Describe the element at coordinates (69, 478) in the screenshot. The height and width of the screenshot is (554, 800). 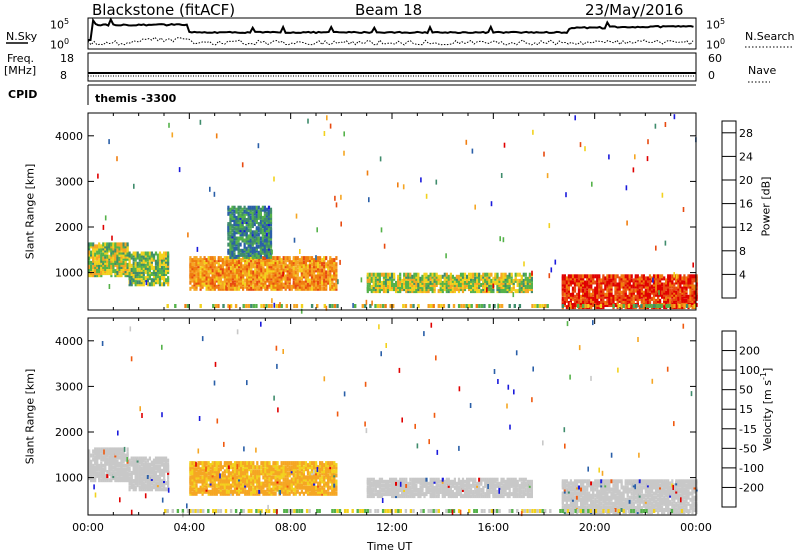
I see `velocity-ytick-label: 1000` at that location.